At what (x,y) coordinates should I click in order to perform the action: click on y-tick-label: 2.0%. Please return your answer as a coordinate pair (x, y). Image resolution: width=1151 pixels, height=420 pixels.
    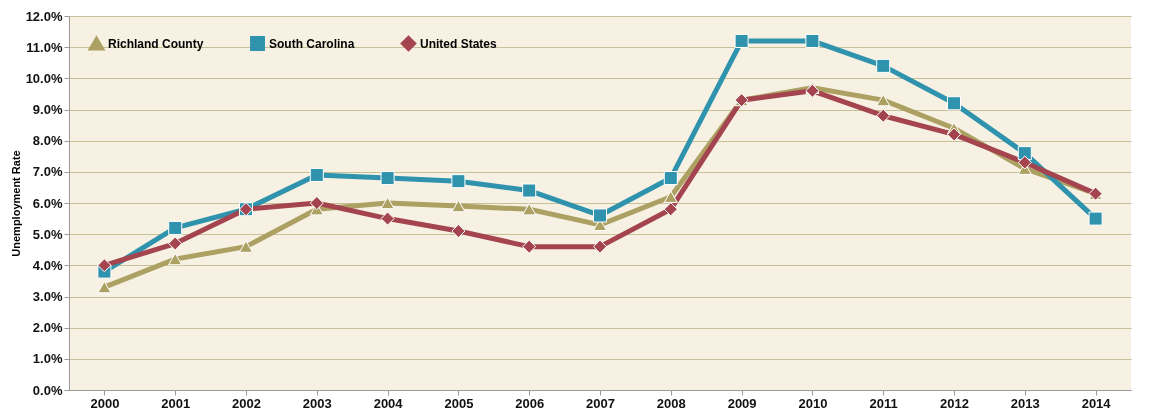
    Looking at the image, I should click on (47, 328).